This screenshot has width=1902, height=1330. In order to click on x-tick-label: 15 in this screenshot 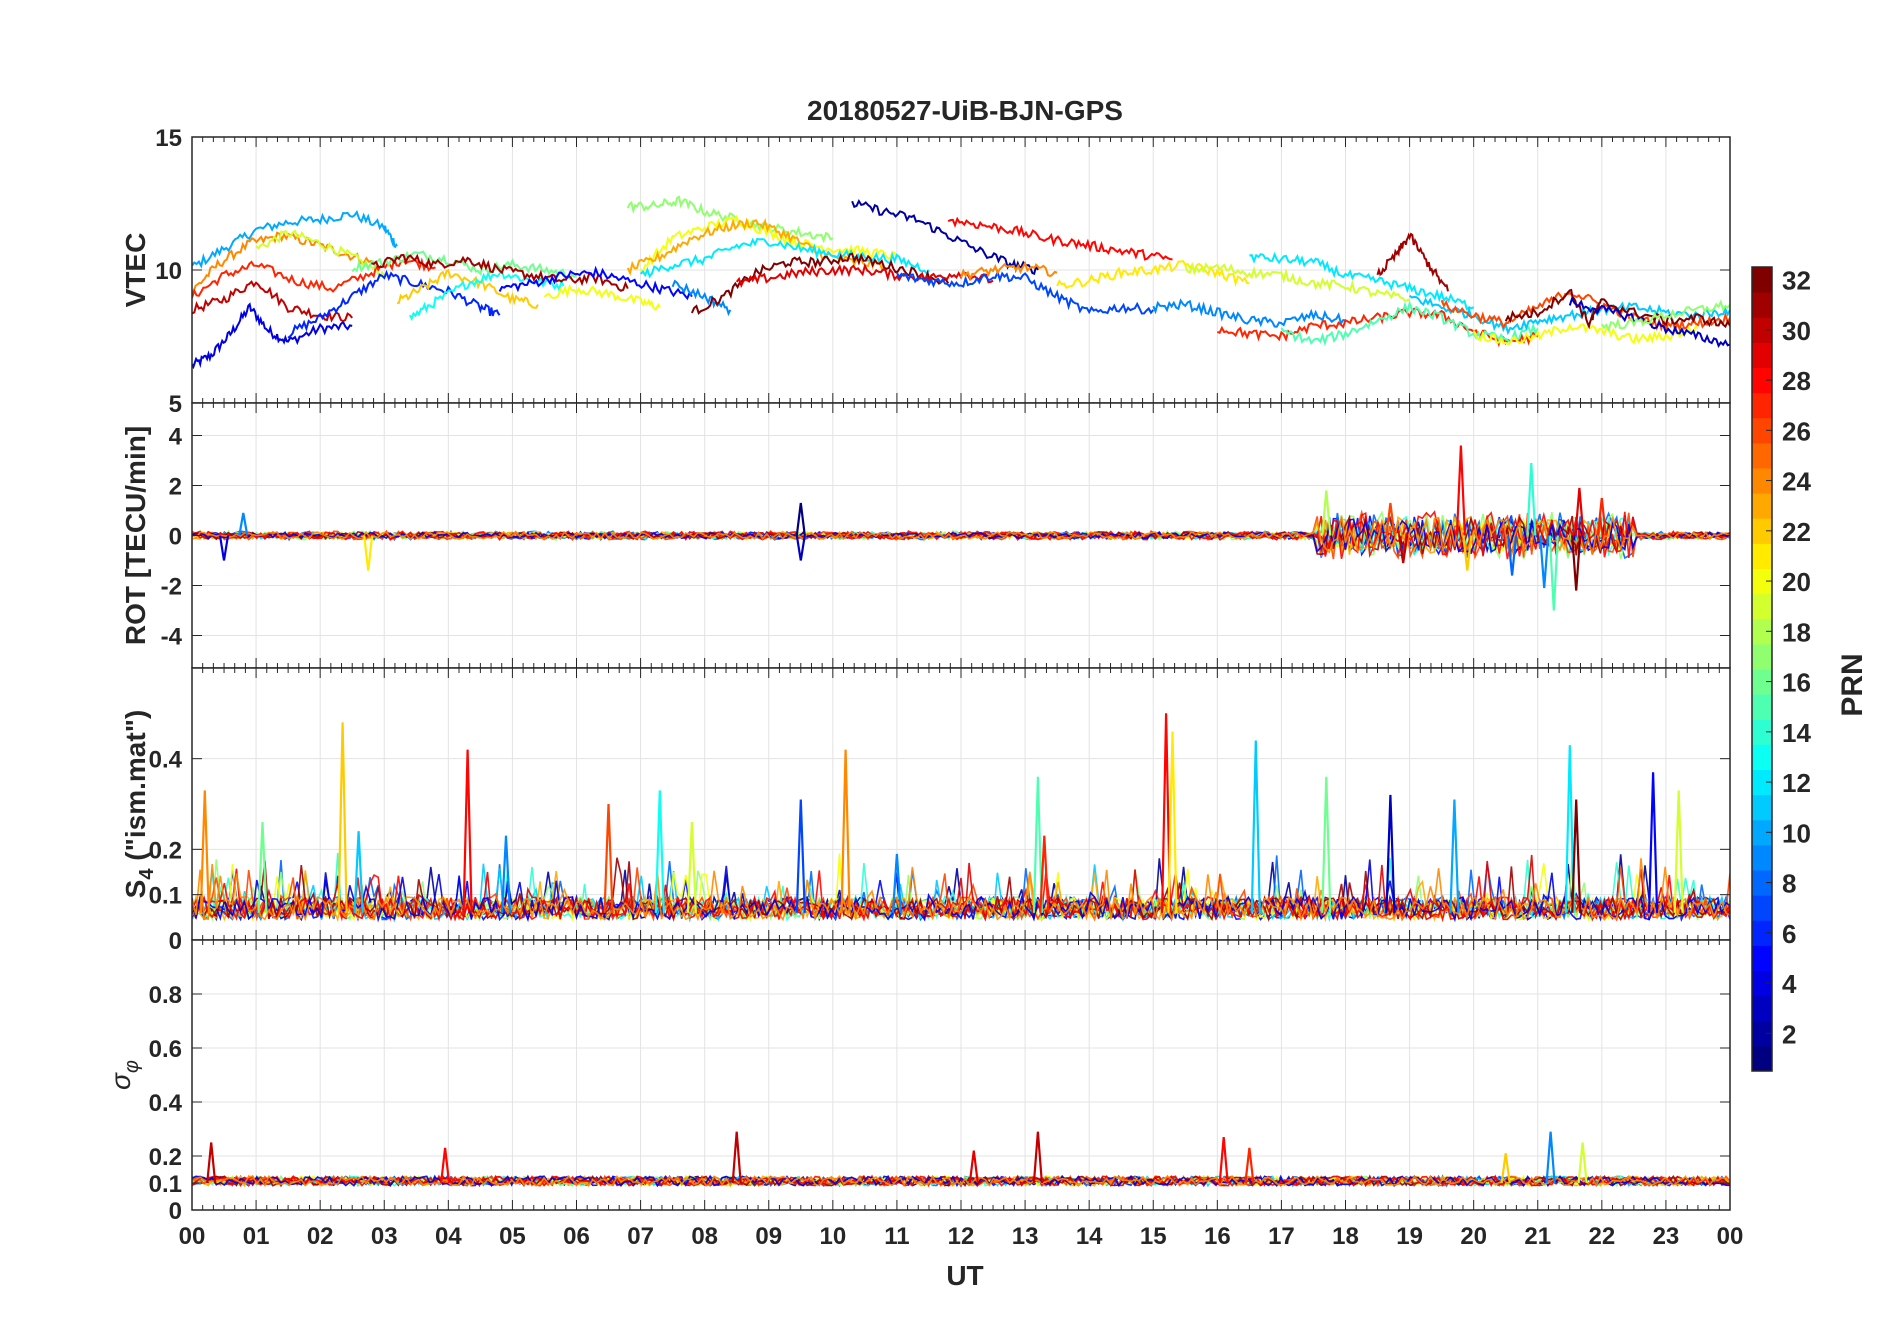, I will do `click(1153, 1236)`.